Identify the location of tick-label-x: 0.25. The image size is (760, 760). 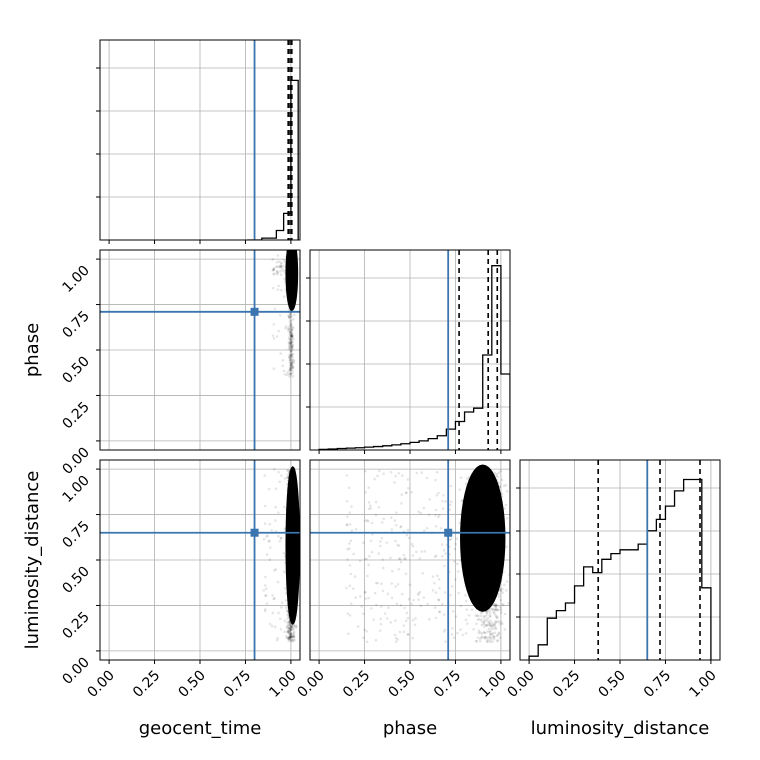
(356, 684).